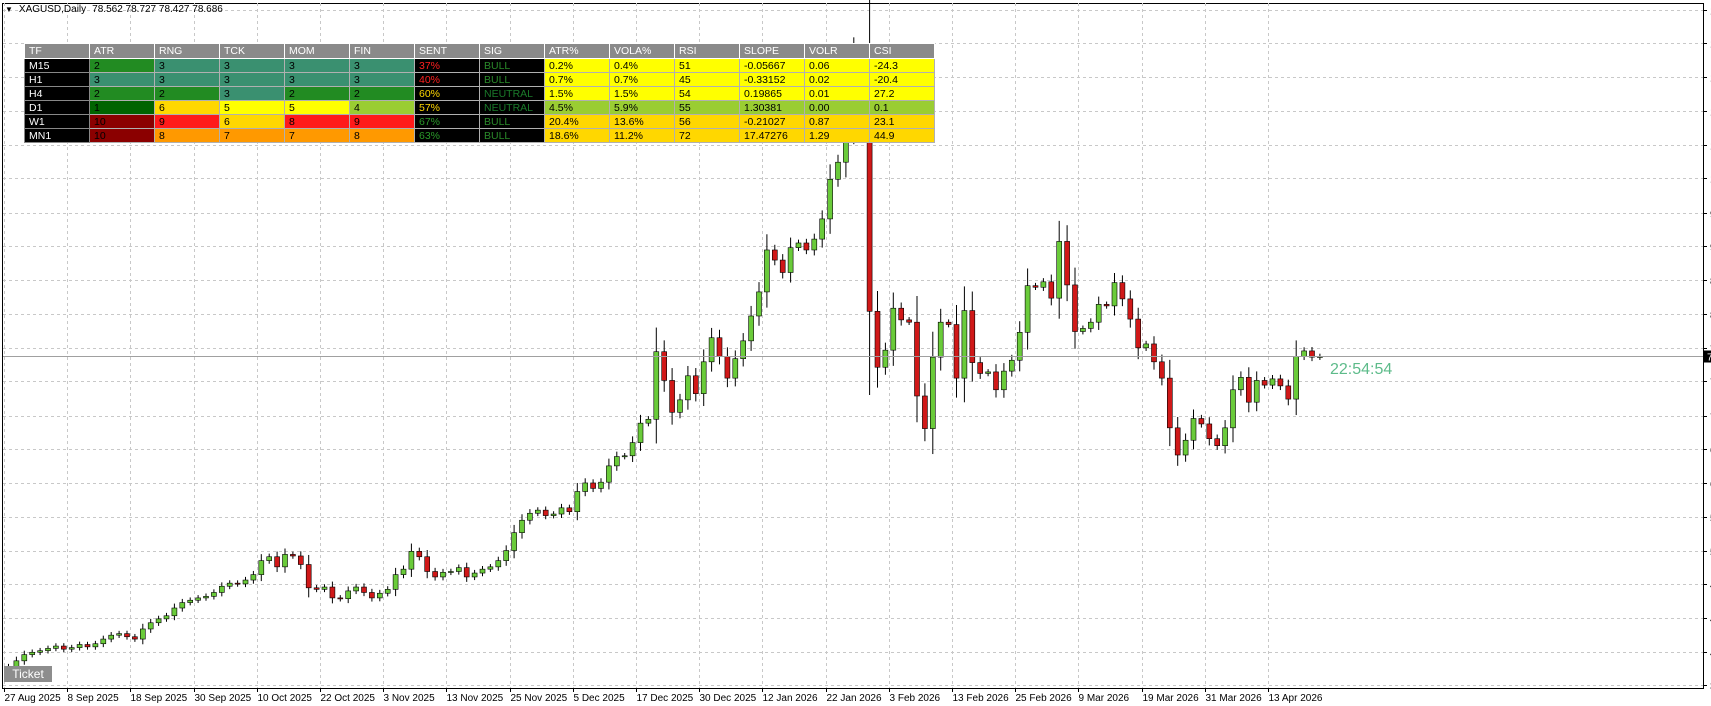 The width and height of the screenshot is (1711, 706). Describe the element at coordinates (837, 51) in the screenshot. I see `column-header: VOLR` at that location.